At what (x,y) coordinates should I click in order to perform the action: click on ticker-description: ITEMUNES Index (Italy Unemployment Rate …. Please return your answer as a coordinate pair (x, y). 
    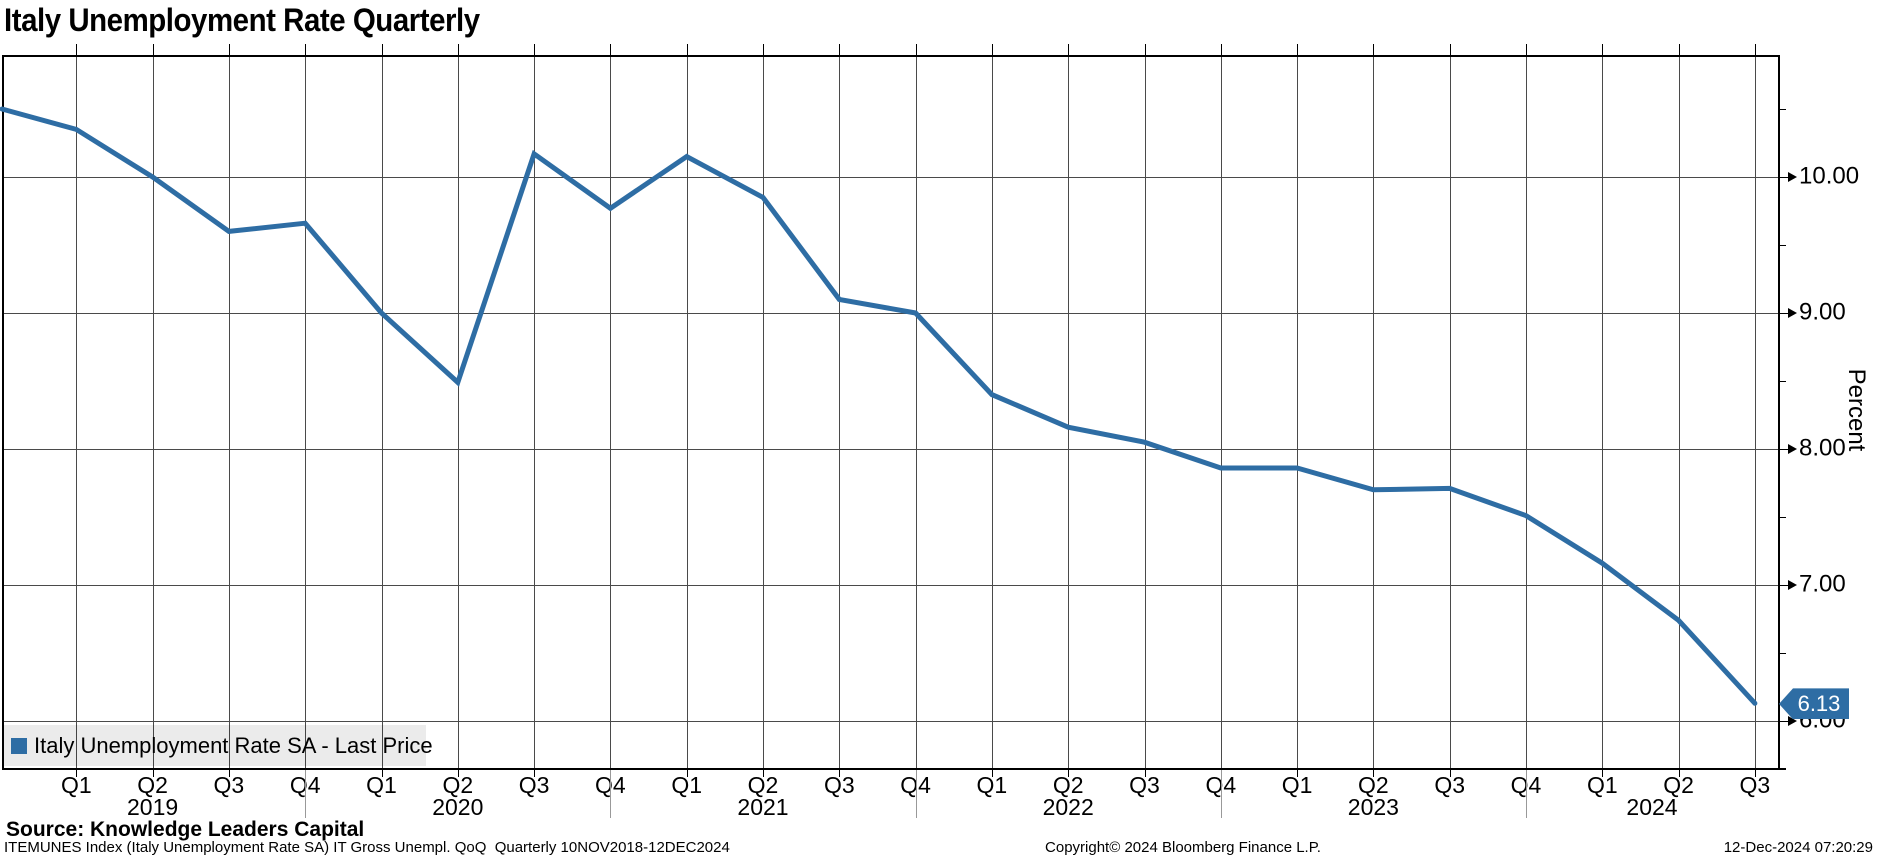
    Looking at the image, I should click on (367, 847).